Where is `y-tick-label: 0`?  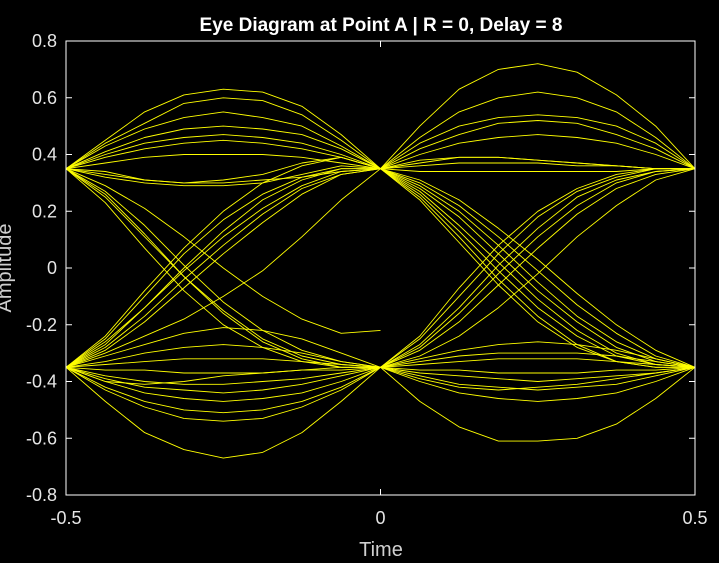
y-tick-label: 0 is located at coordinates (52, 268).